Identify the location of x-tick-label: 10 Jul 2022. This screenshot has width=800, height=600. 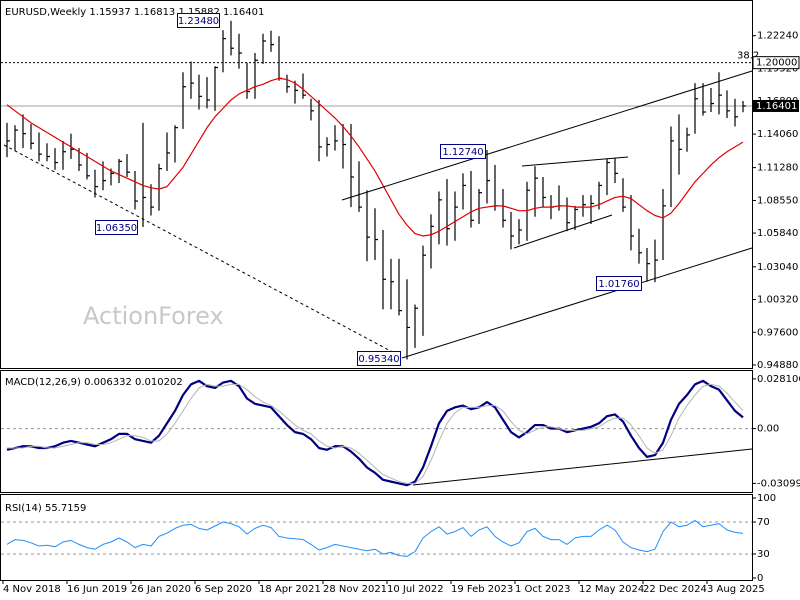
(415, 589).